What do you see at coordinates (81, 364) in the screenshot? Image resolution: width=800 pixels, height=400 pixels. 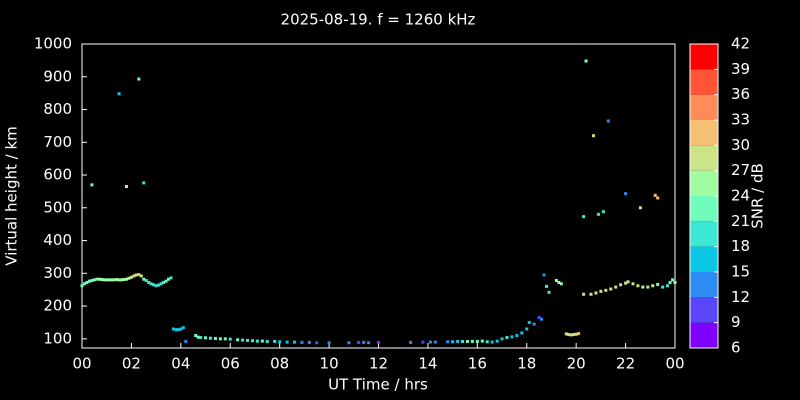 I see `x-tick-label: 00` at bounding box center [81, 364].